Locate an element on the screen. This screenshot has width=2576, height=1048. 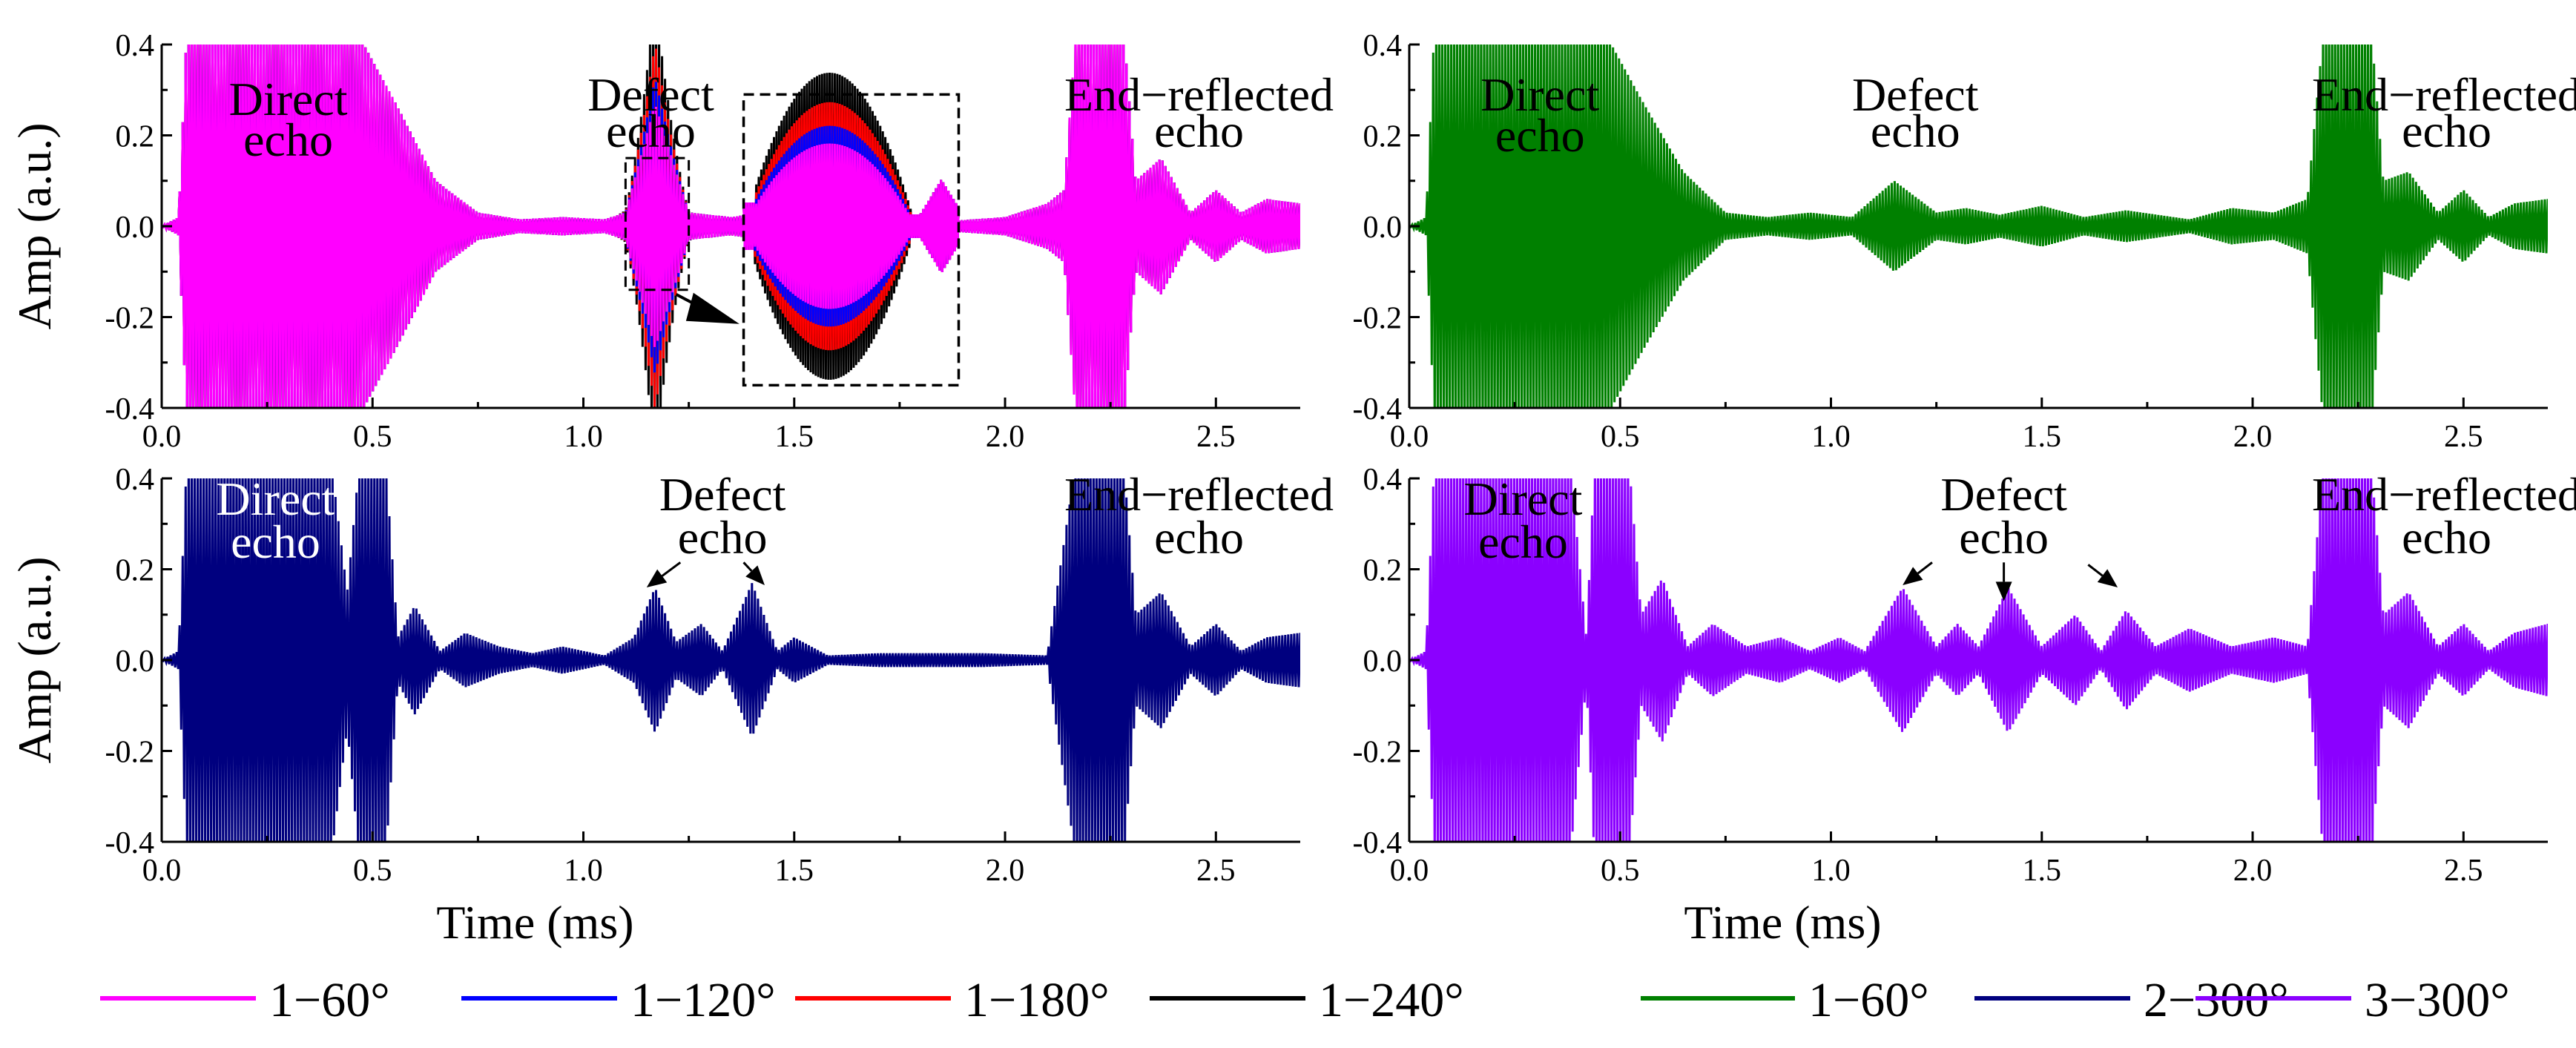
legend-label: 3−300° is located at coordinates (2437, 1000).